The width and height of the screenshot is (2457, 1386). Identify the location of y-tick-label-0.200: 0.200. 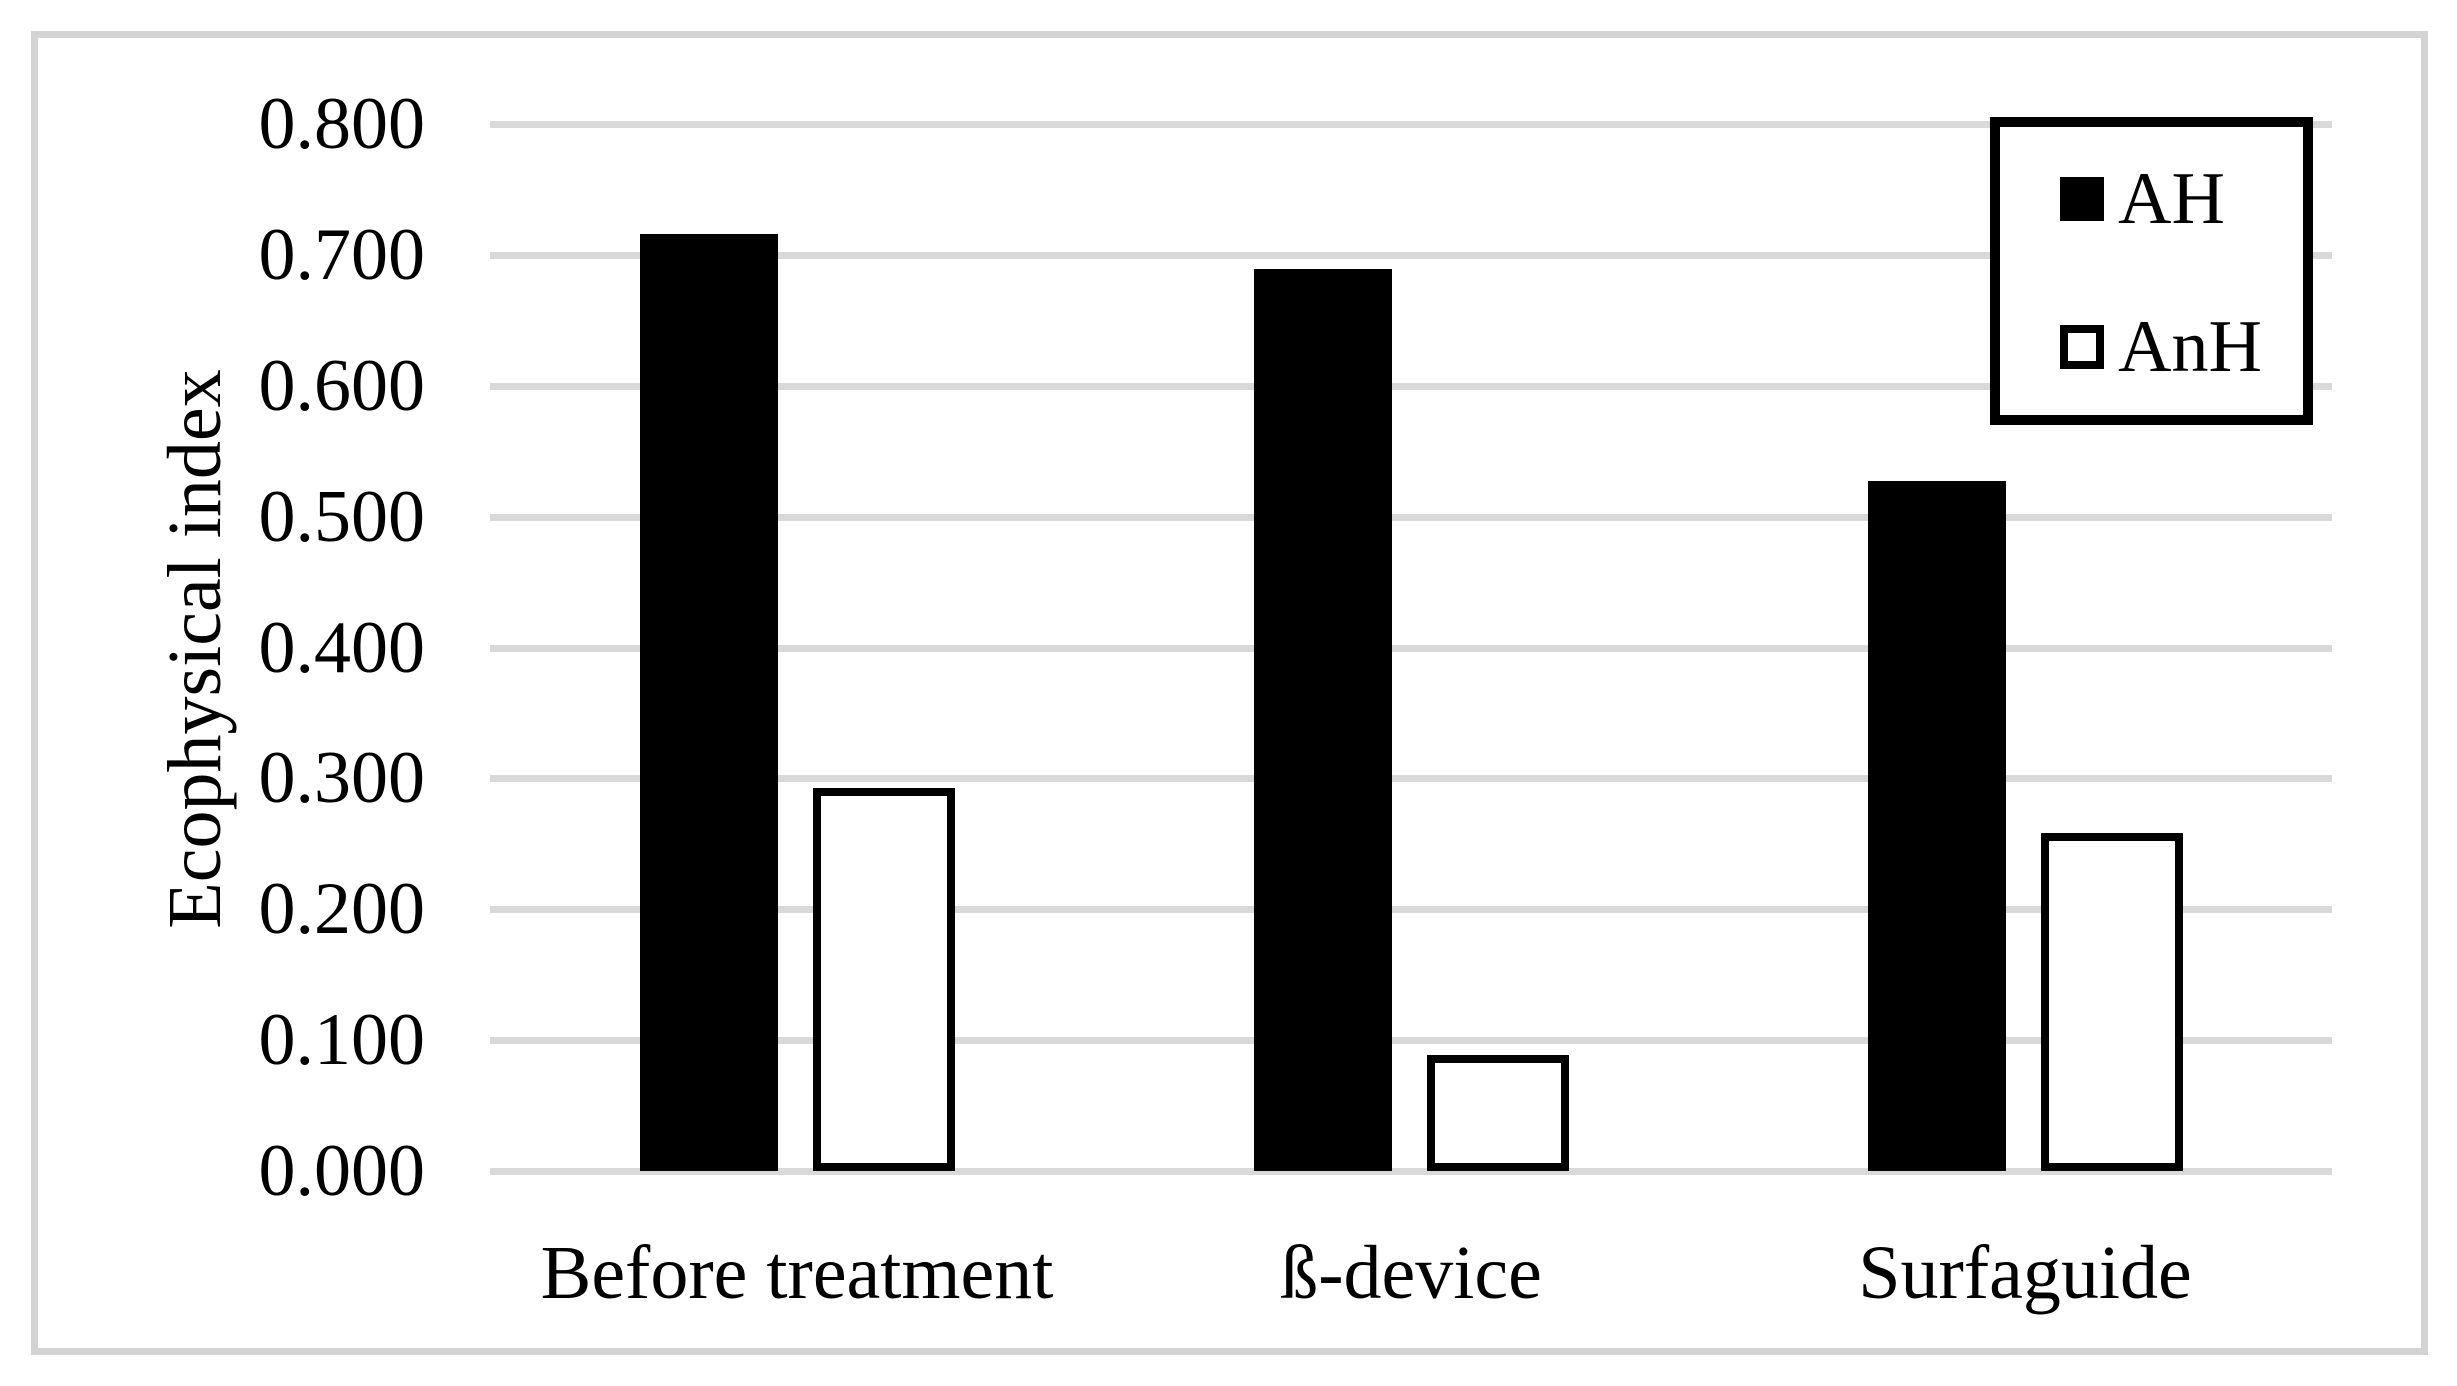
(342, 909).